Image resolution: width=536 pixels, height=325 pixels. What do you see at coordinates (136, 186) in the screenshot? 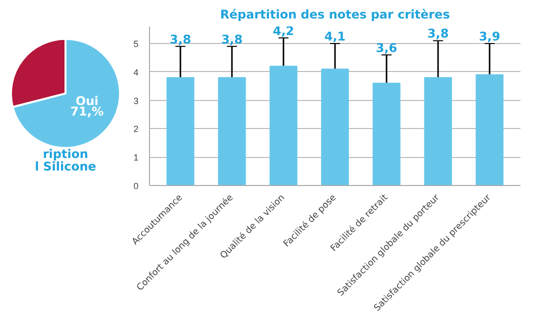
I see `y-tick-label: 0` at bounding box center [136, 186].